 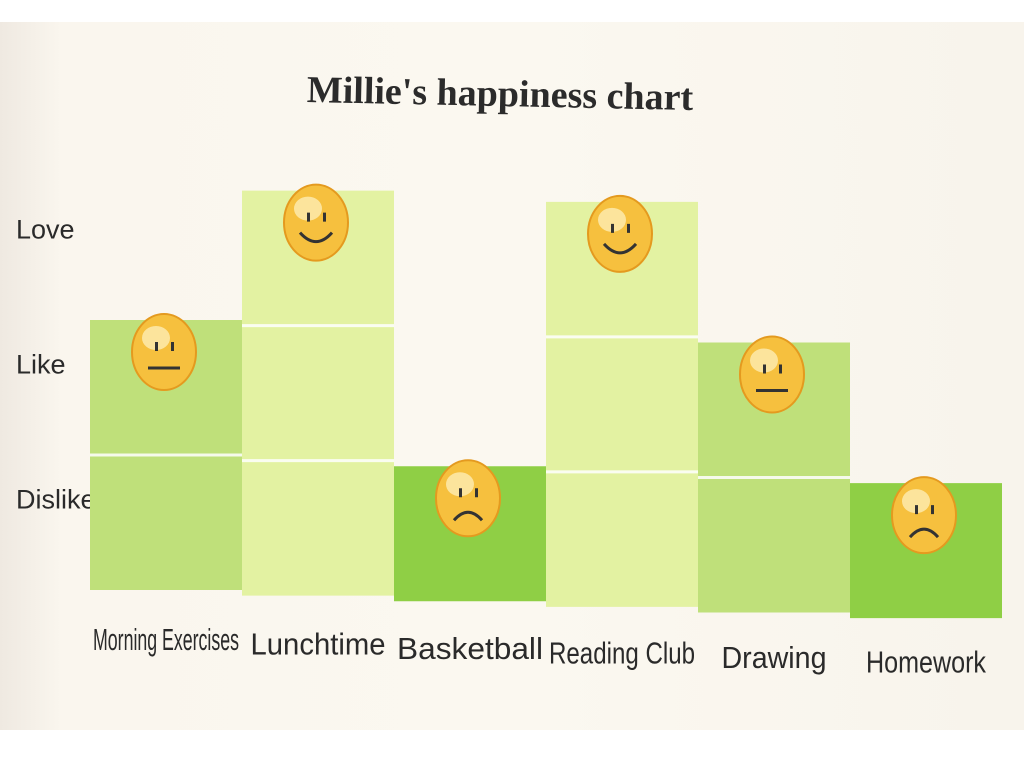 I want to click on x-label-homework: Homework, so click(x=926, y=661).